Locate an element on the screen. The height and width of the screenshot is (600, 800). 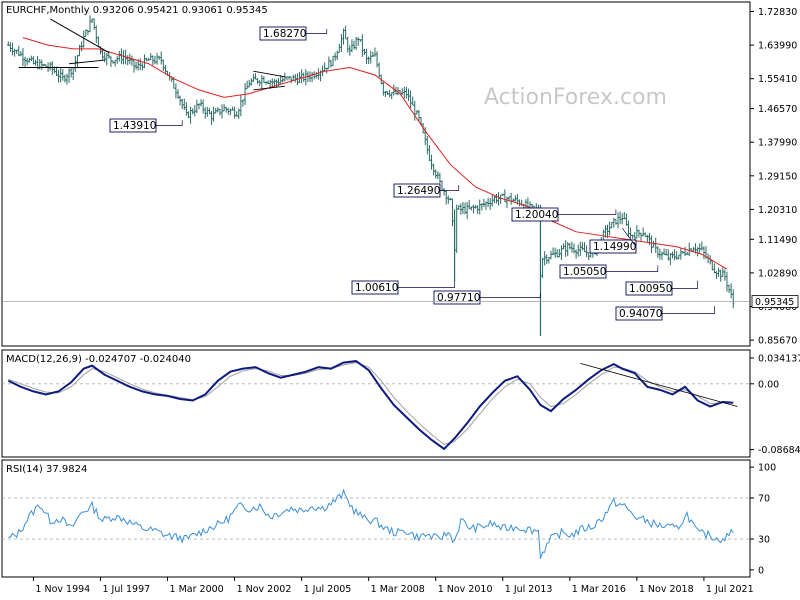
last-price-label: 0.95345 is located at coordinates (774, 302).